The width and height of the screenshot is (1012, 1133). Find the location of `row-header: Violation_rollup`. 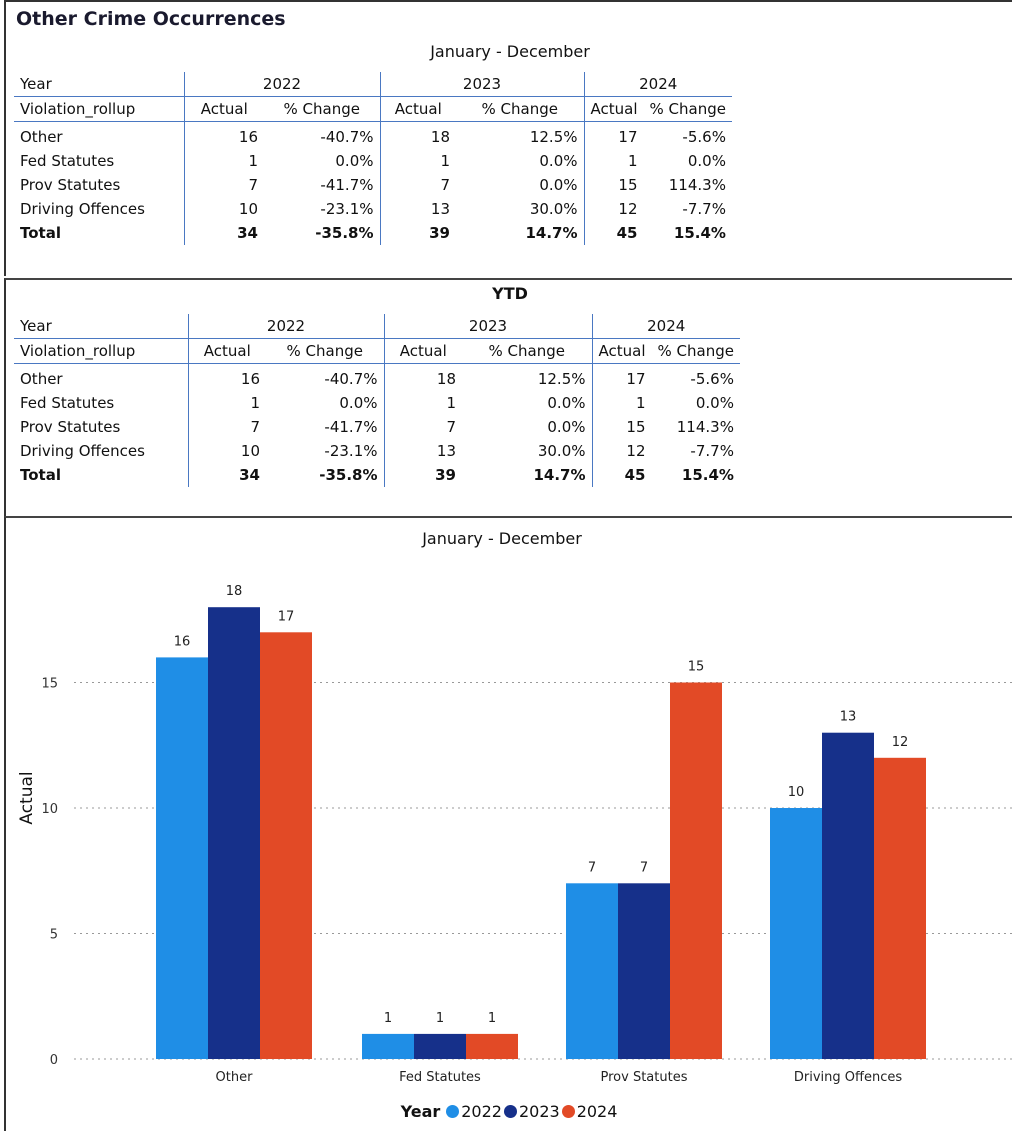

row-header: Violation_rollup is located at coordinates (101, 351).